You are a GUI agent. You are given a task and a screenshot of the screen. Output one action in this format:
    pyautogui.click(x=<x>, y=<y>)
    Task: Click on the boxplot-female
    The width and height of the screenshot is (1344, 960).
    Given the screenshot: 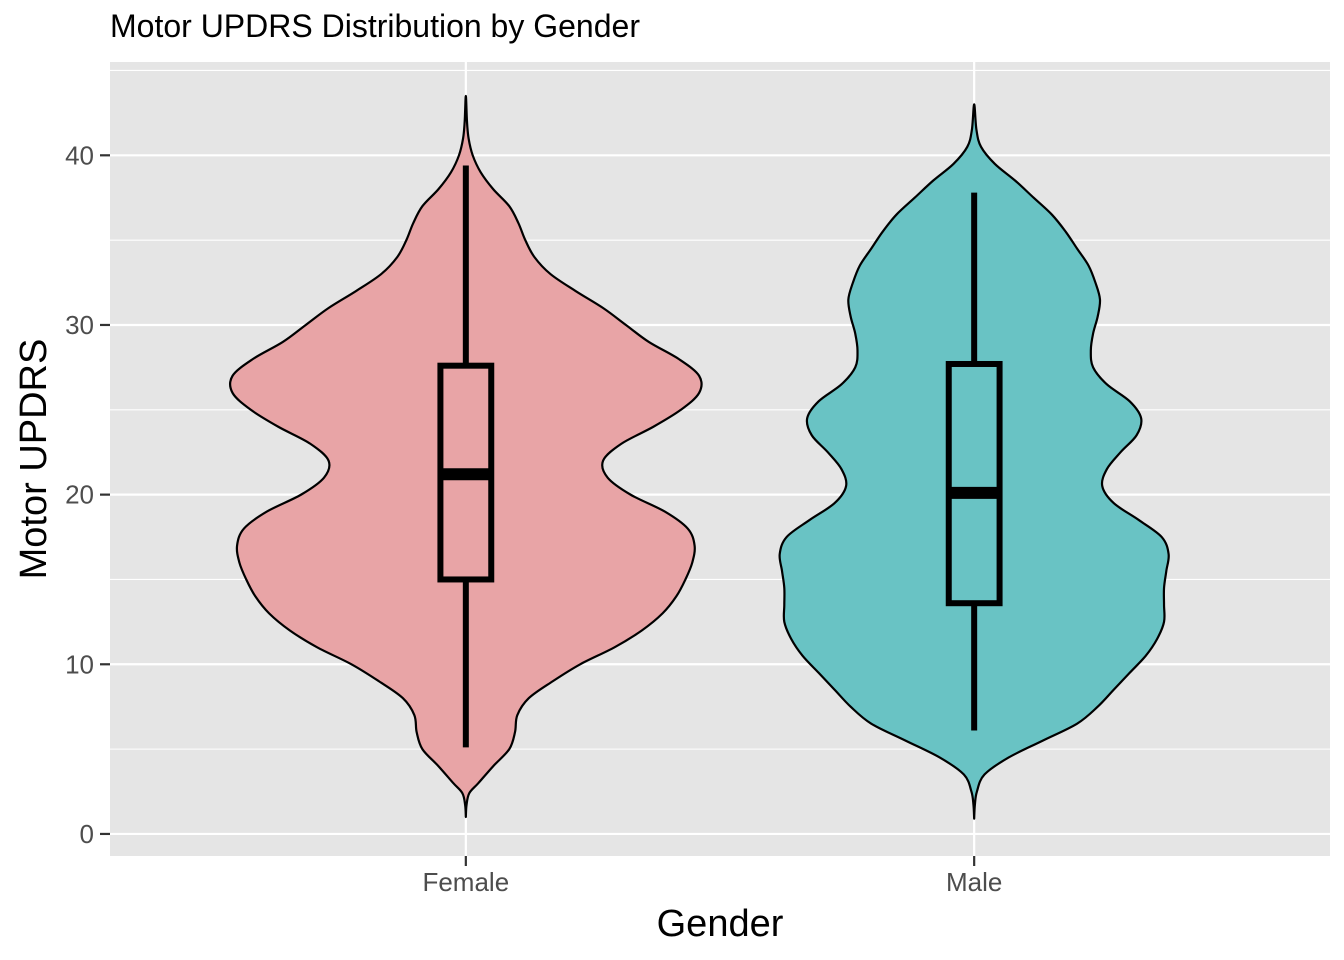 What is the action you would take?
    pyautogui.click(x=466, y=456)
    